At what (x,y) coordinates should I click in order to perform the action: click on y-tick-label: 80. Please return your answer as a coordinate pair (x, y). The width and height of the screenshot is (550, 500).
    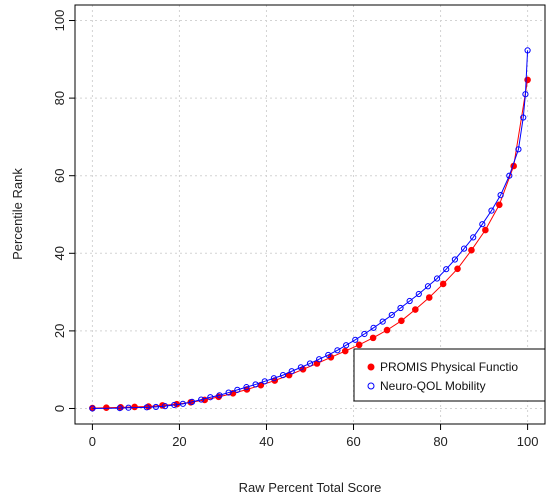
    Looking at the image, I should click on (59, 98).